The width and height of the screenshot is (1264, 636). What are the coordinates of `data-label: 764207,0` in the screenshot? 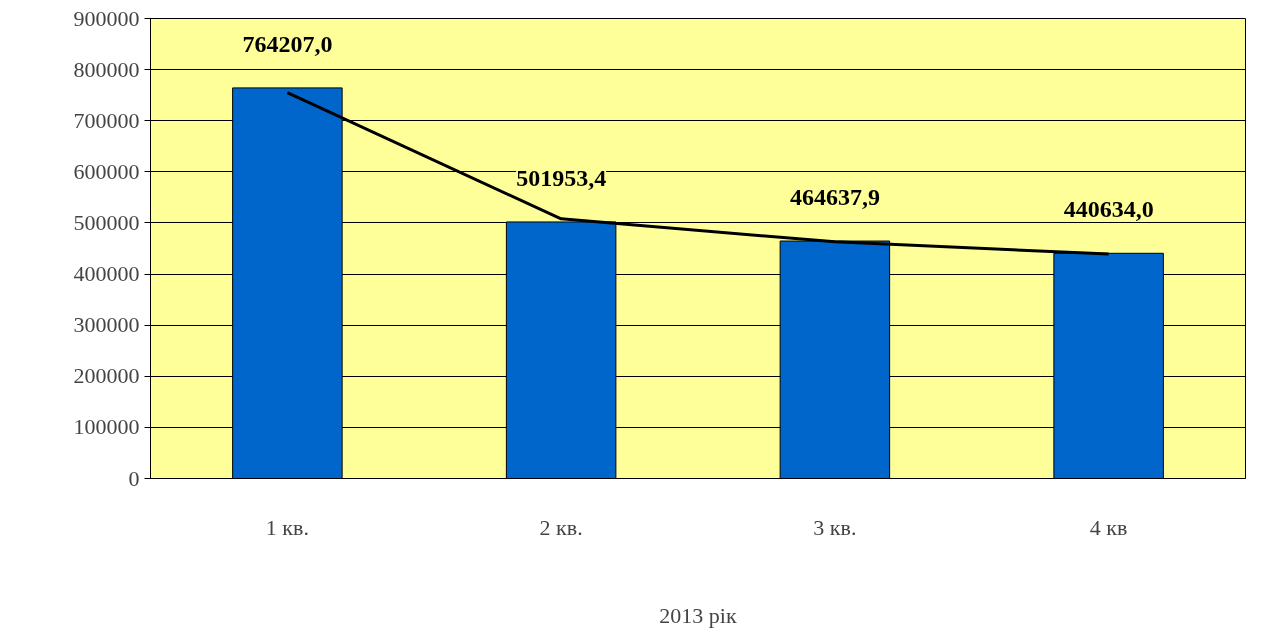 It's located at (287, 43).